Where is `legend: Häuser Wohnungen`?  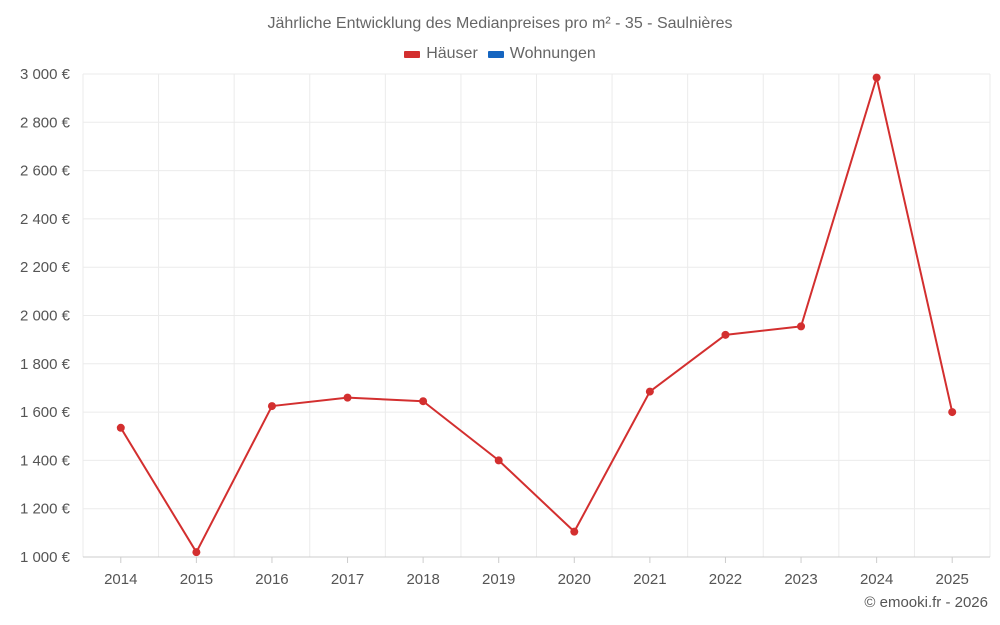 legend: Häuser Wohnungen is located at coordinates (500, 54).